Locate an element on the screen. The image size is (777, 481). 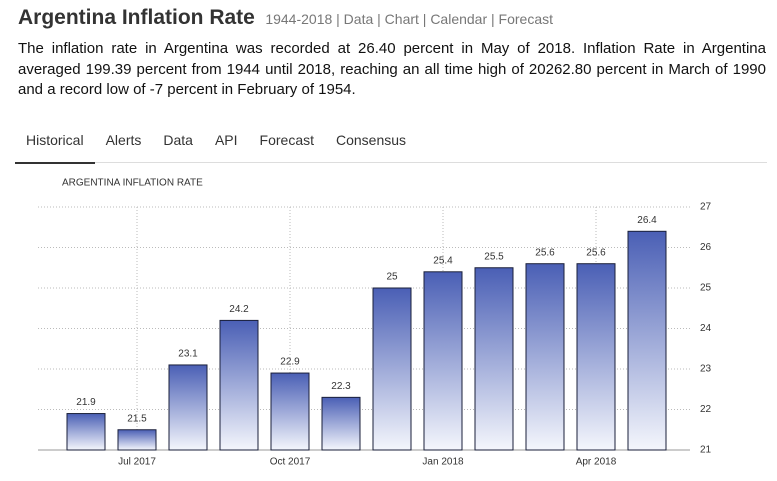
y-tick-label: 23 is located at coordinates (706, 369).